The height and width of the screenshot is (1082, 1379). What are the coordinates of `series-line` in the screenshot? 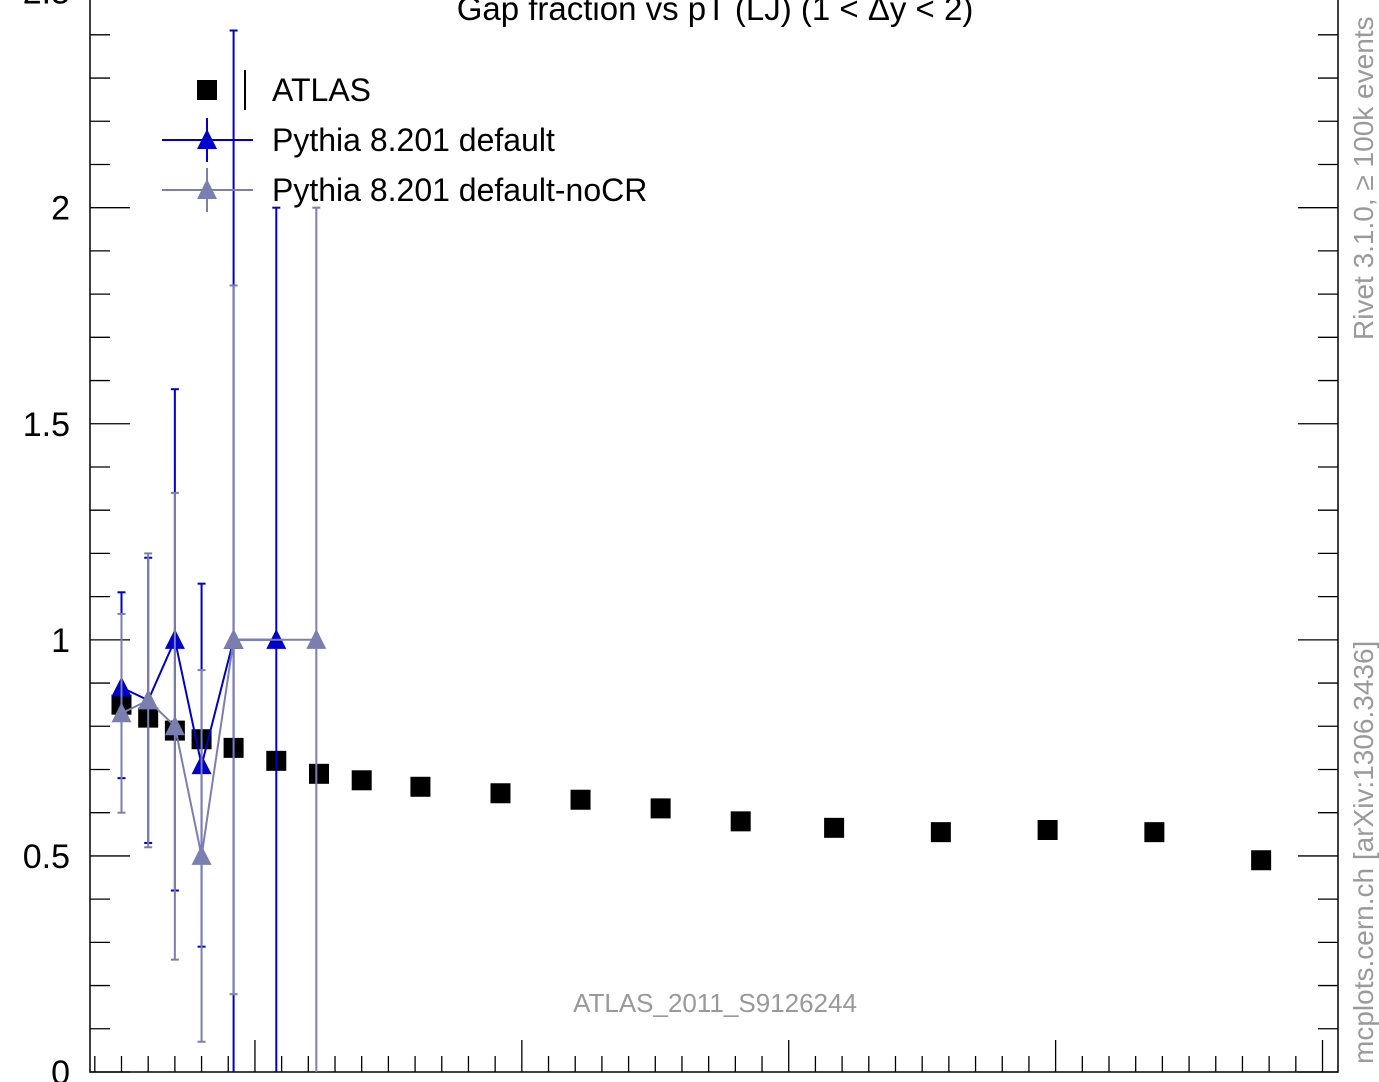 It's located at (219, 747).